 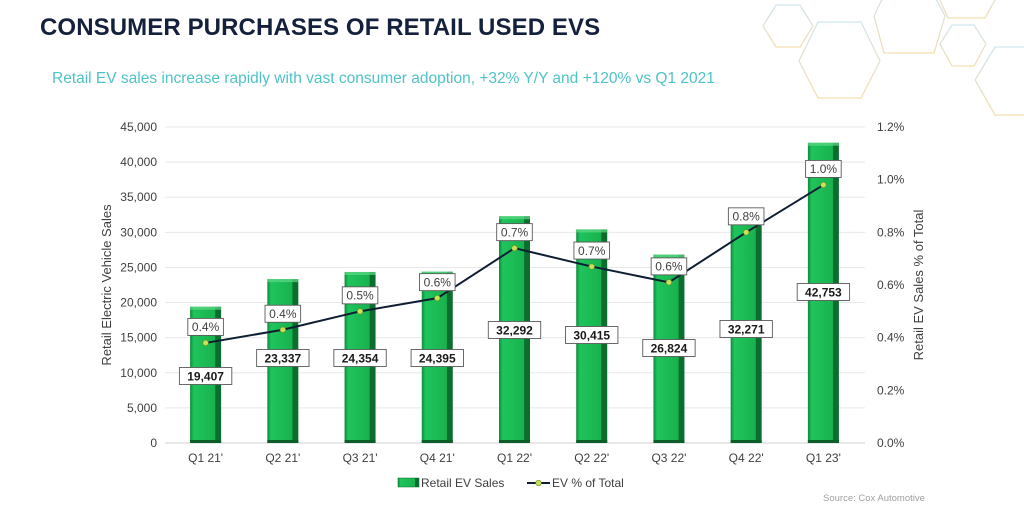 What do you see at coordinates (891, 390) in the screenshot?
I see `right-tick-label: 0.2%` at bounding box center [891, 390].